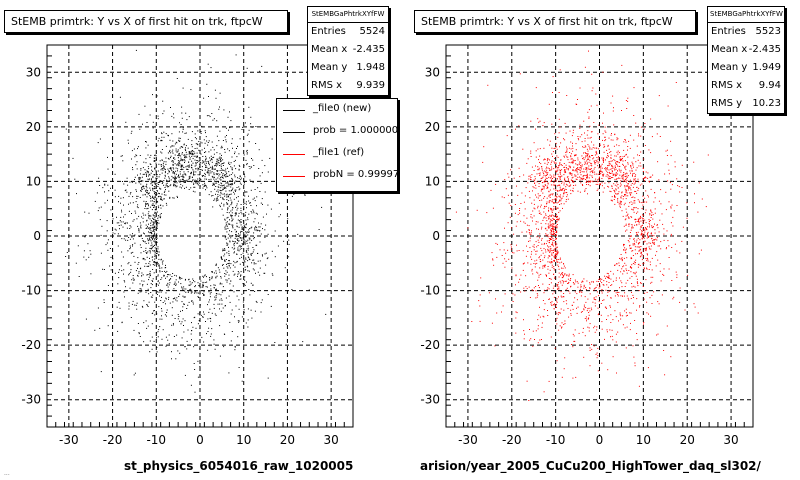  Describe the element at coordinates (33, 181) in the screenshot. I see `left-y-tick-label: 10` at that location.